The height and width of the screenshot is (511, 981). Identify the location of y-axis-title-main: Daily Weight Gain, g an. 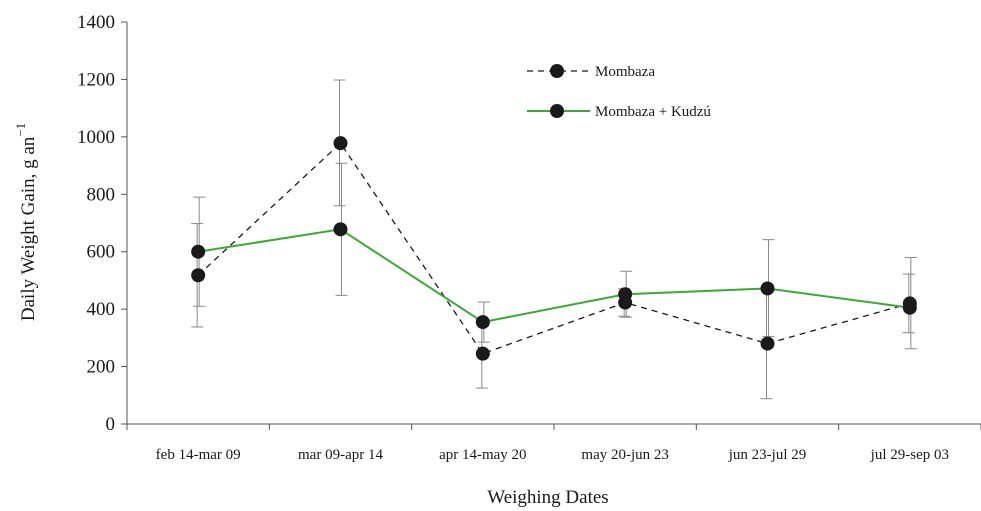
(28, 228).